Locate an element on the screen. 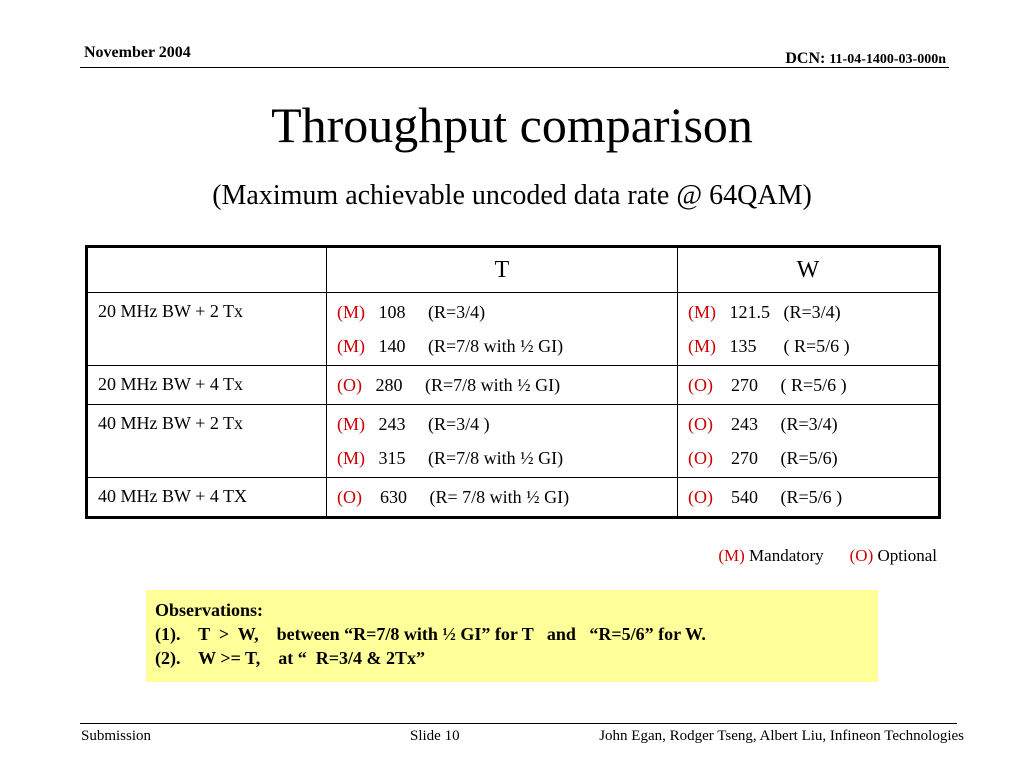  entry-text: 280 (R=7/8 with ½ GI) is located at coordinates (461, 385).